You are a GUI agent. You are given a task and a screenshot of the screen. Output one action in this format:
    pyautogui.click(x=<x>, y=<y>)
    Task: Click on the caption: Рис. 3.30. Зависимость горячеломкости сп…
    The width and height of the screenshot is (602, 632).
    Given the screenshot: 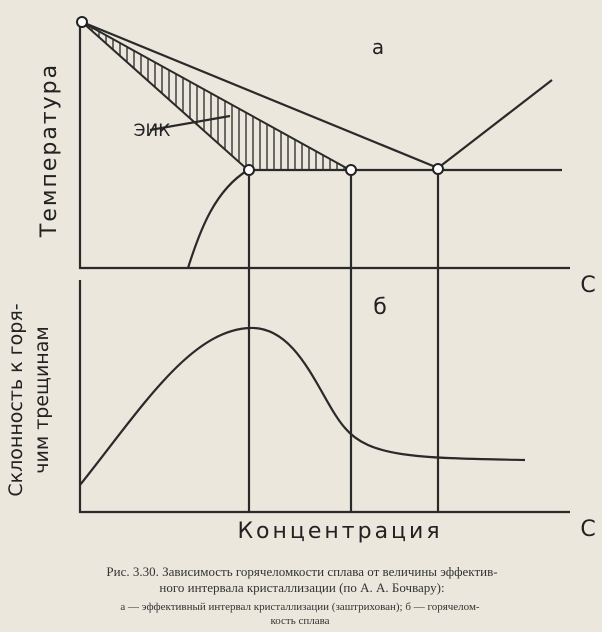 What is the action you would take?
    pyautogui.click(x=301, y=595)
    